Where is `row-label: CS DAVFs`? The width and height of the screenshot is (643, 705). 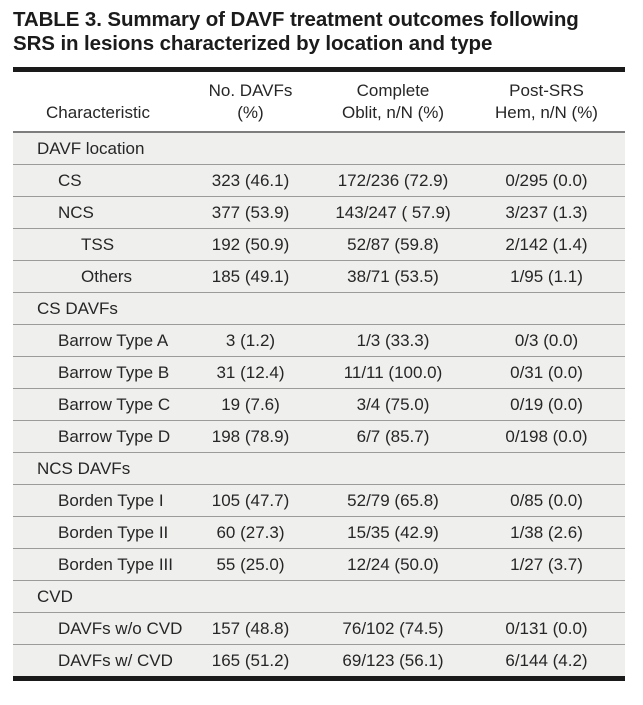
row-label: CS DAVFs is located at coordinates (98, 308).